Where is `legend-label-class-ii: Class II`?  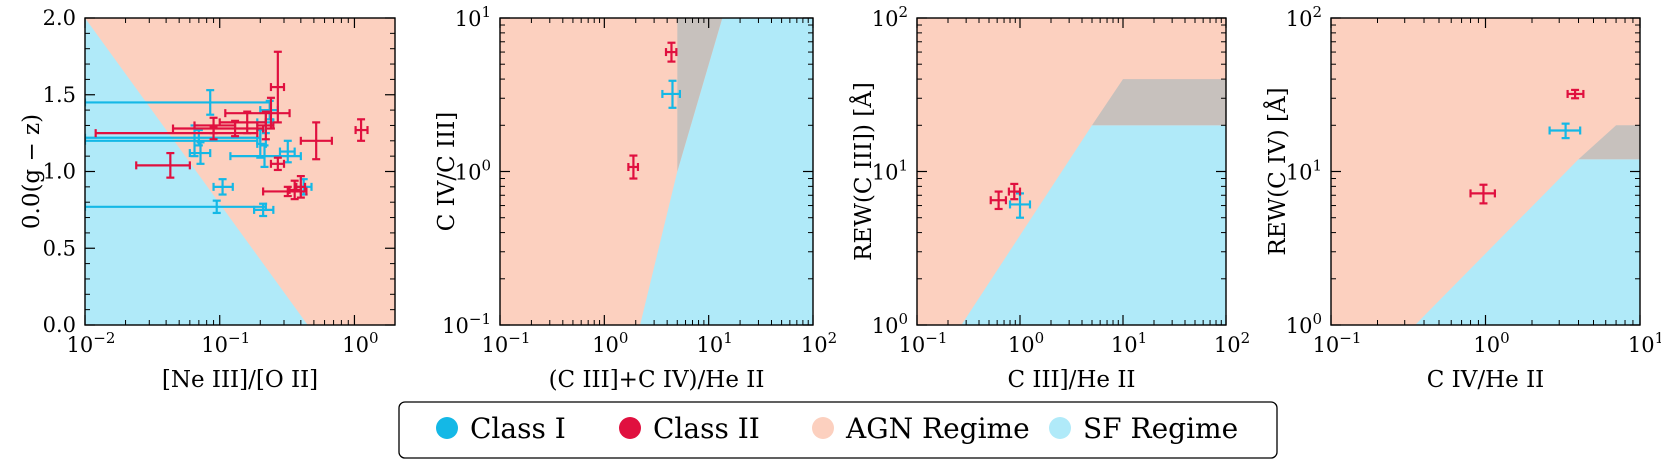 legend-label-class-ii: Class II is located at coordinates (706, 428).